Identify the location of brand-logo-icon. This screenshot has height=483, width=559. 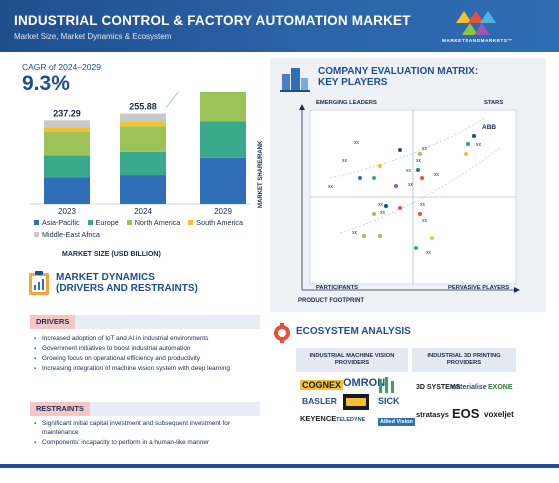
(476, 23).